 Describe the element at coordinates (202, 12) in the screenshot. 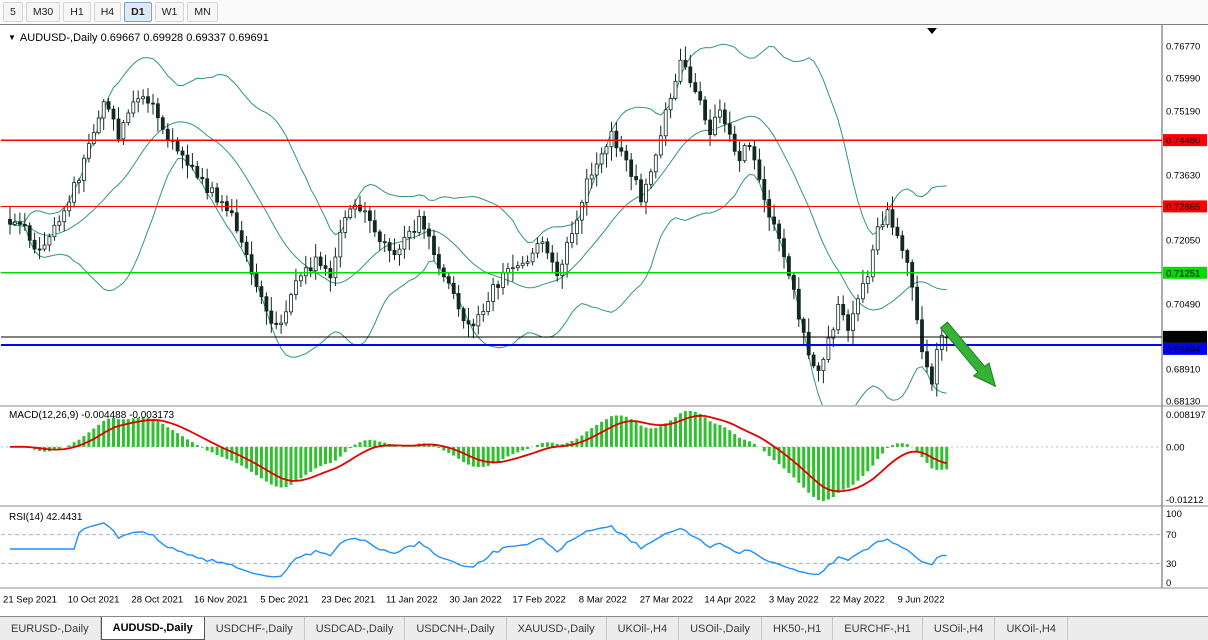

I see `timeframe-button-mn: MN` at that location.